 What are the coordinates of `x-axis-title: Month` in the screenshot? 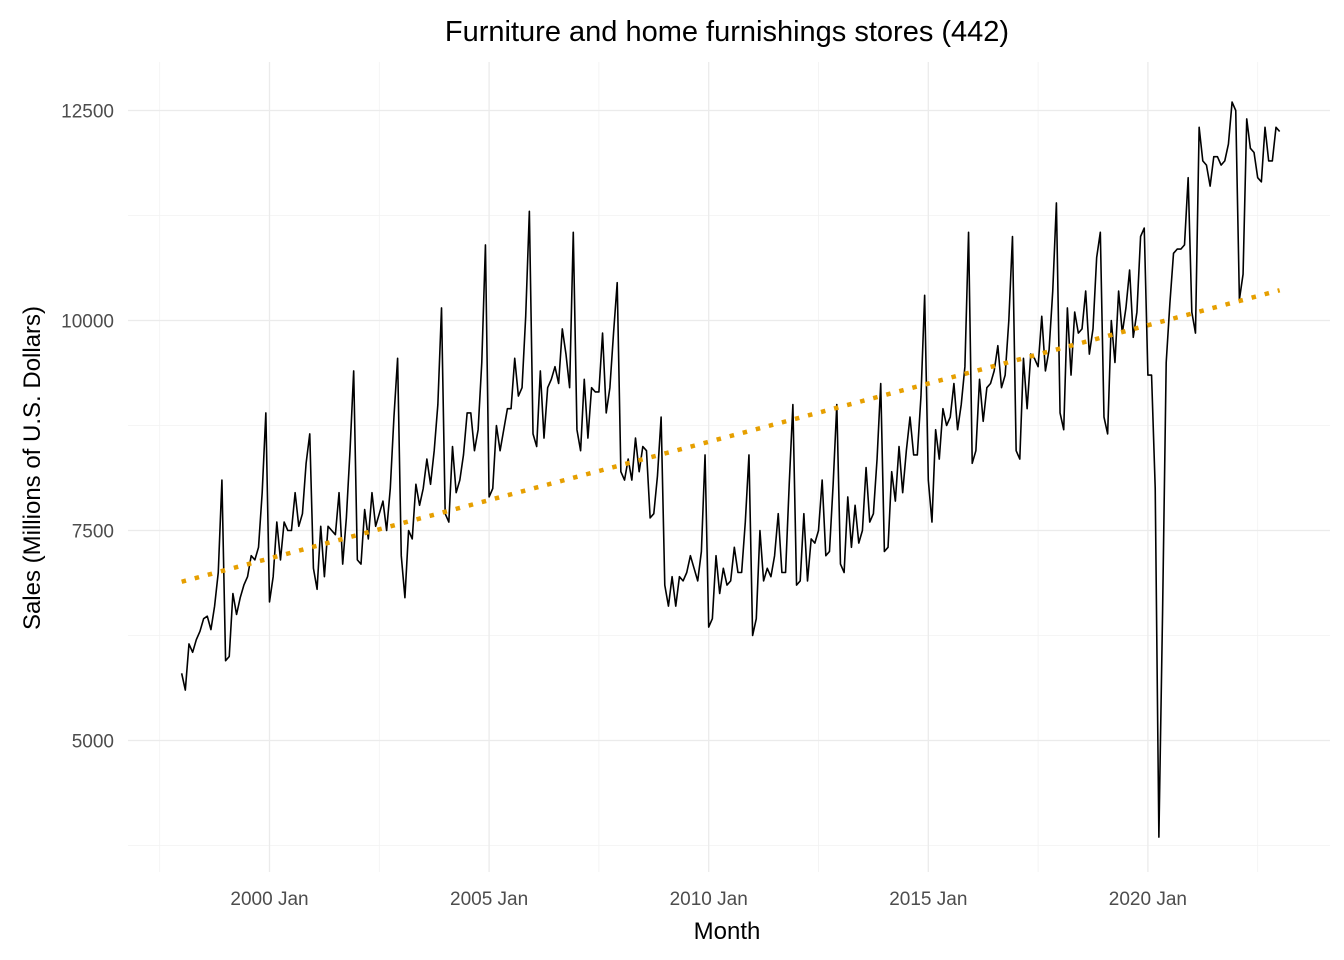 It's located at (727, 931).